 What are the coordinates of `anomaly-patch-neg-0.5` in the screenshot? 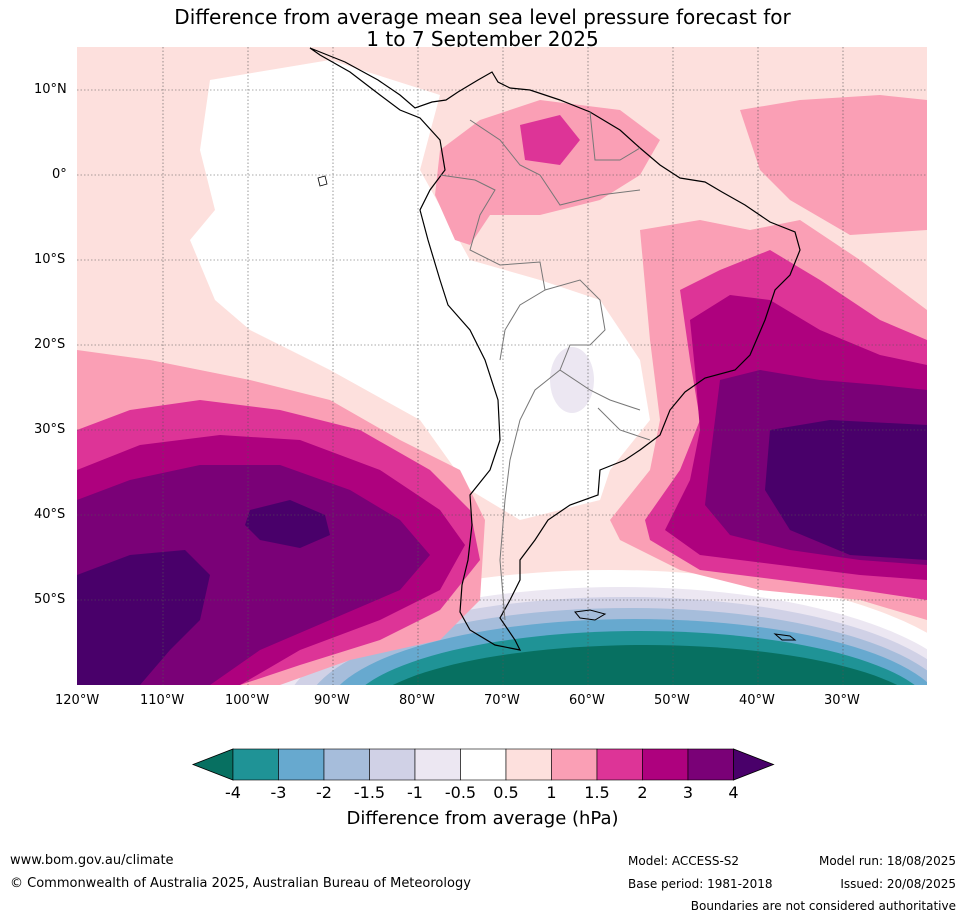 It's located at (572, 380).